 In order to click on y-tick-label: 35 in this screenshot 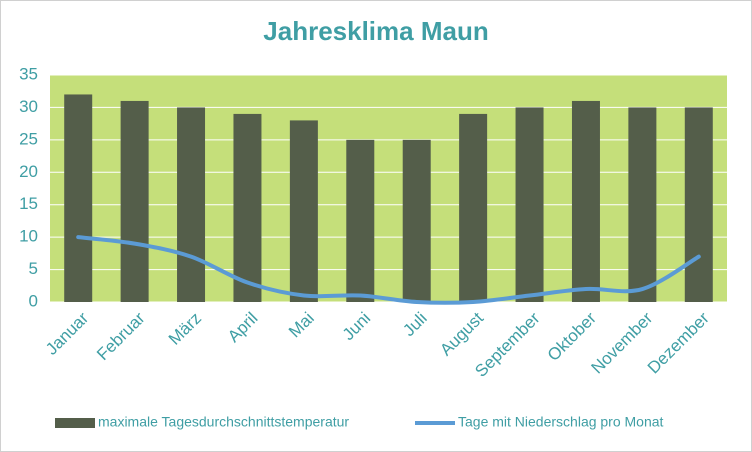, I will do `click(28, 73)`.